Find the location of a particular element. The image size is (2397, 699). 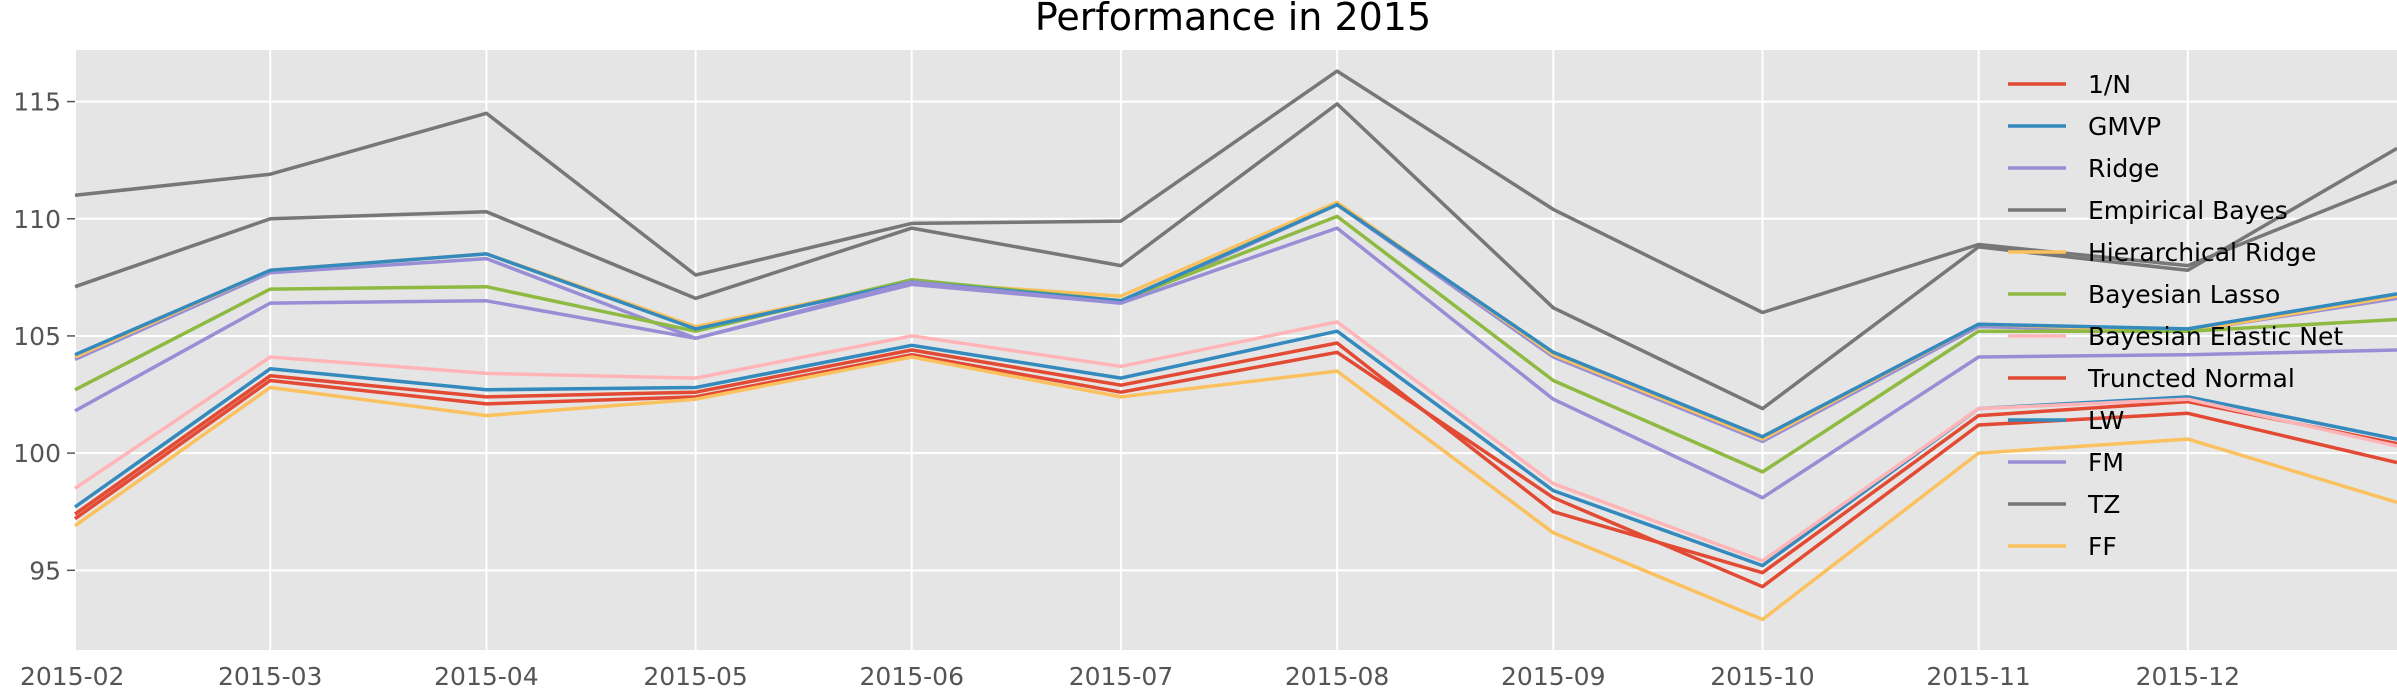

legend-label: LW is located at coordinates (2106, 420).